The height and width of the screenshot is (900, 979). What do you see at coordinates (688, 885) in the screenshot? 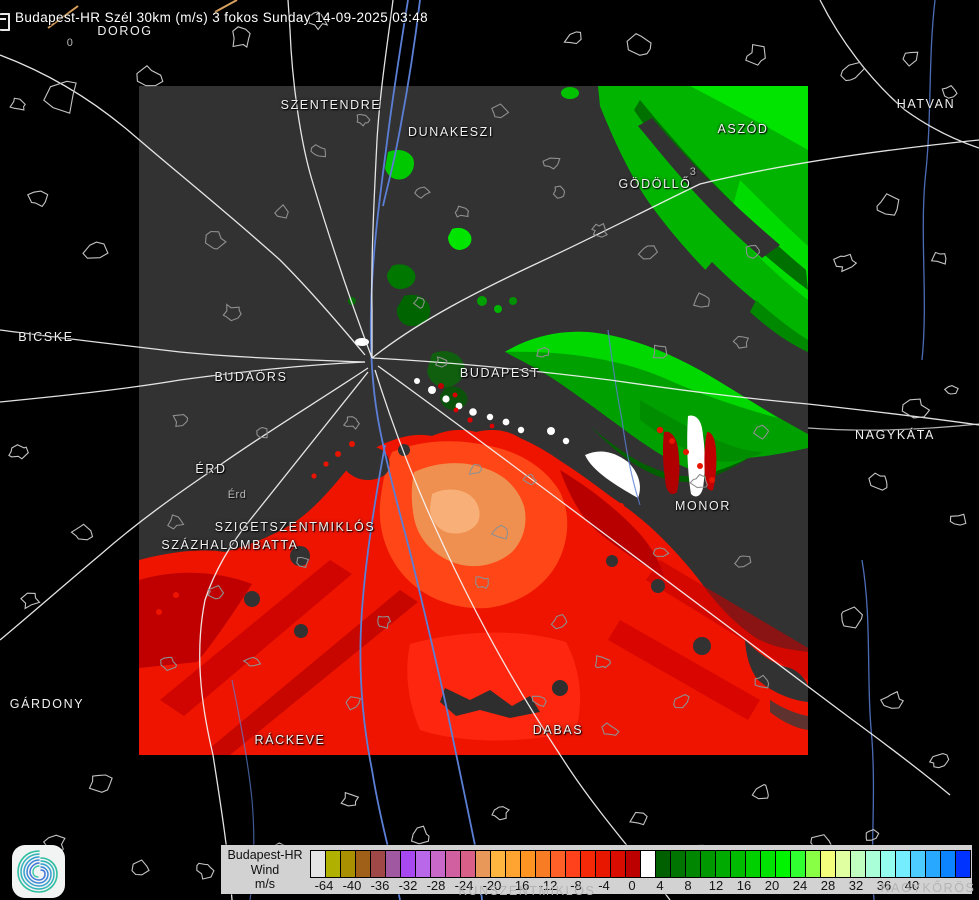
I see `legend-tick: 8` at bounding box center [688, 885].